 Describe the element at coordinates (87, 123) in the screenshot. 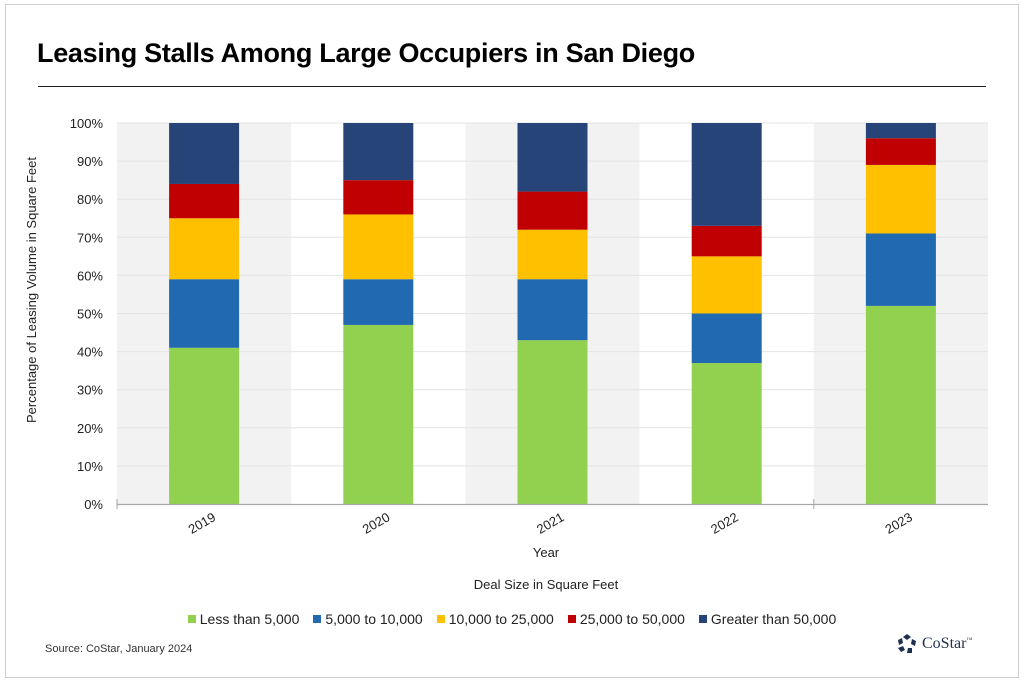

I see `y-tick-label: 100%` at that location.